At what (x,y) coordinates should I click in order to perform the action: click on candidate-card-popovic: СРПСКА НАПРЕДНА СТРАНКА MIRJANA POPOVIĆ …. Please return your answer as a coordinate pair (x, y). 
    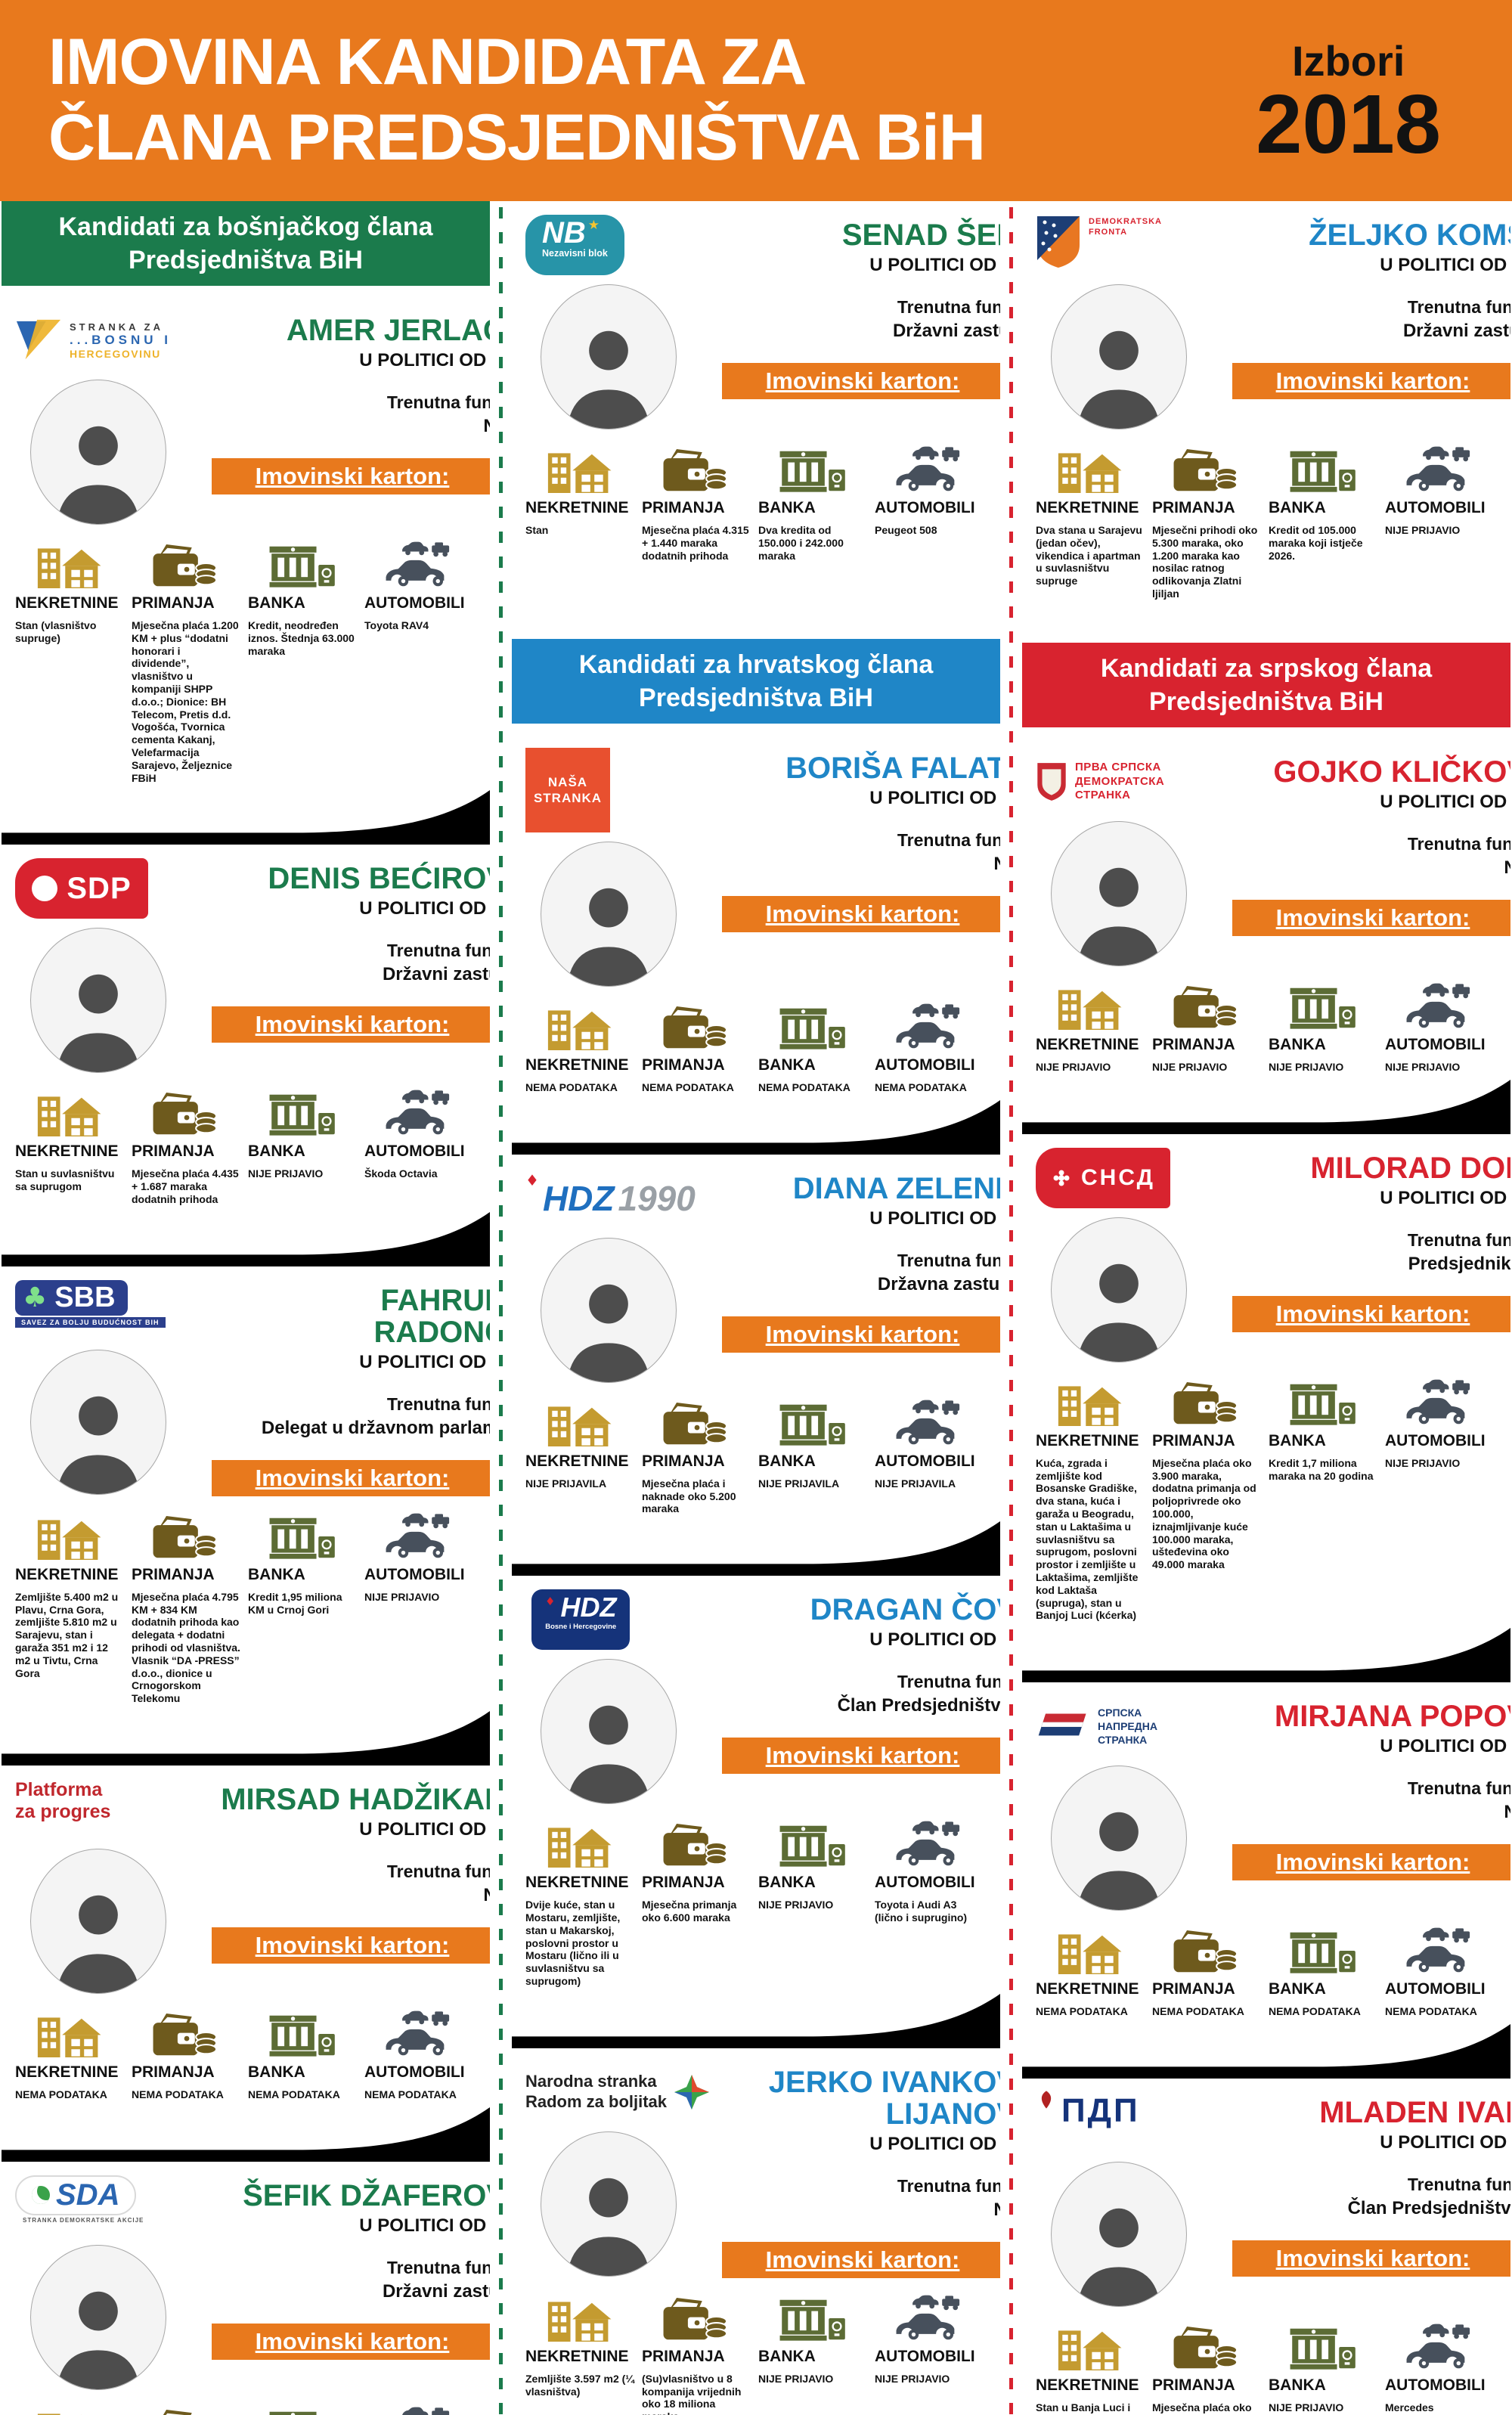
    Looking at the image, I should click on (1266, 1880).